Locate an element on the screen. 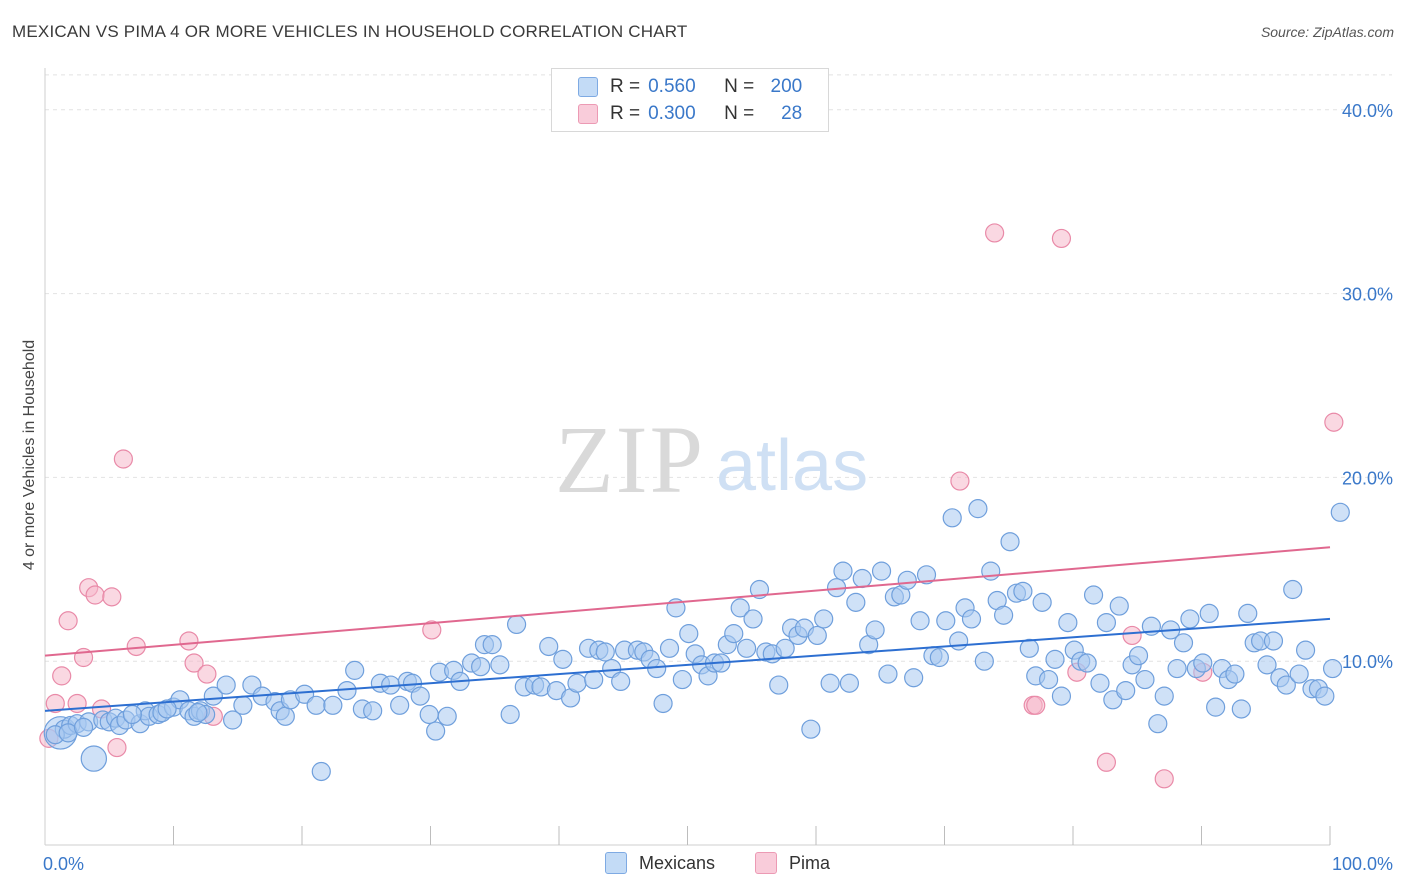 Image resolution: width=1406 pixels, height=892 pixels. legend-n-value: 200 is located at coordinates (786, 86).